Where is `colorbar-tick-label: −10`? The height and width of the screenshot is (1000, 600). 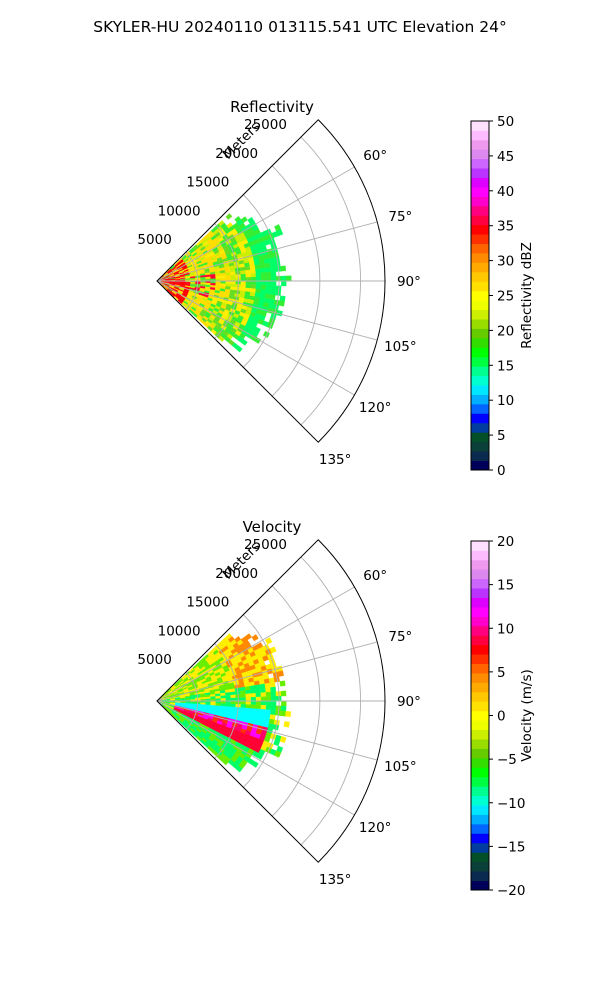 colorbar-tick-label: −10 is located at coordinates (511, 804).